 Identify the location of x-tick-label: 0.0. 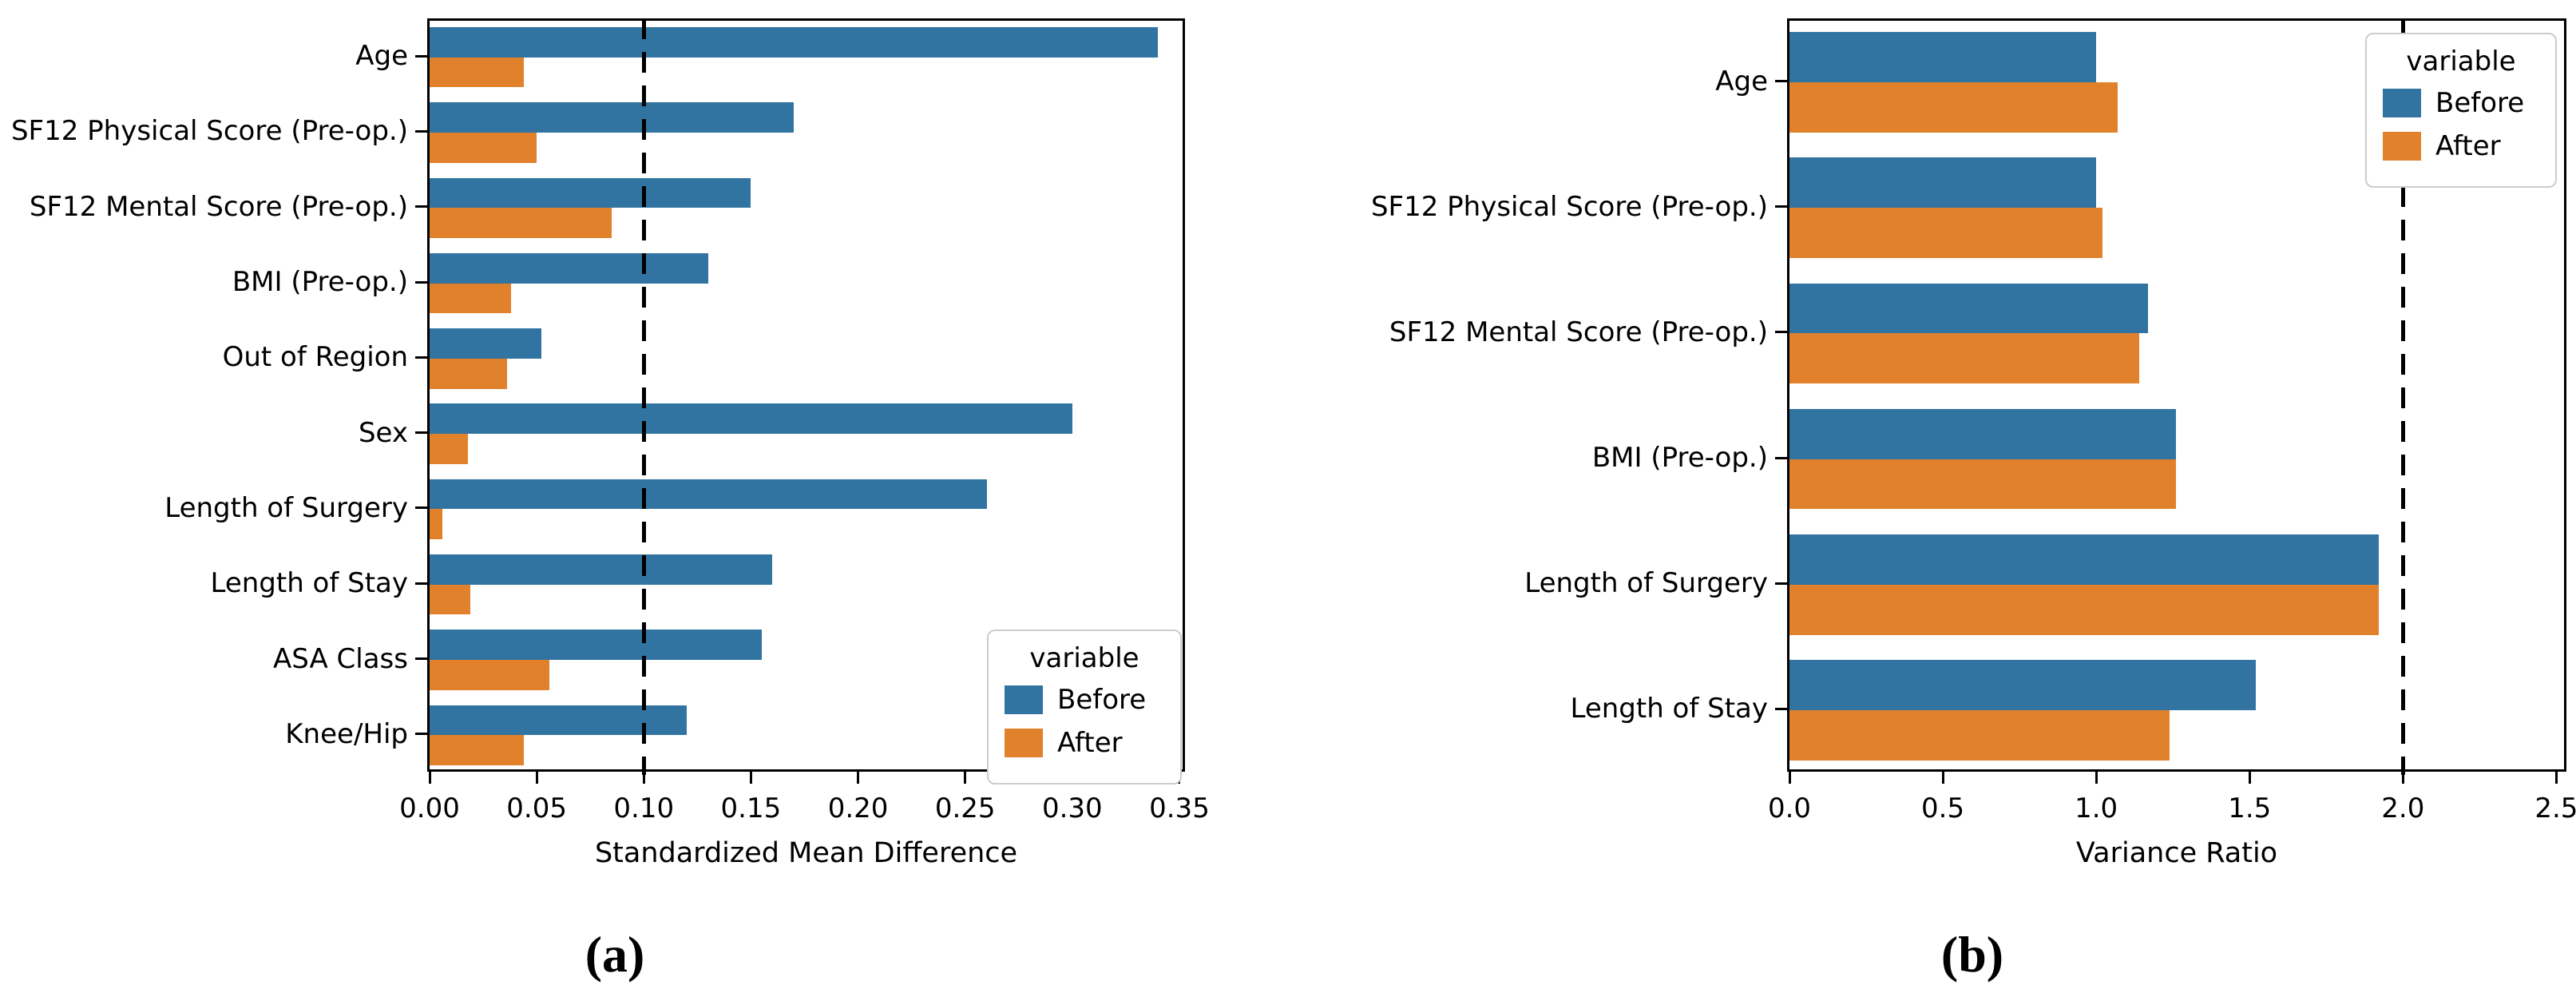
(1789, 808).